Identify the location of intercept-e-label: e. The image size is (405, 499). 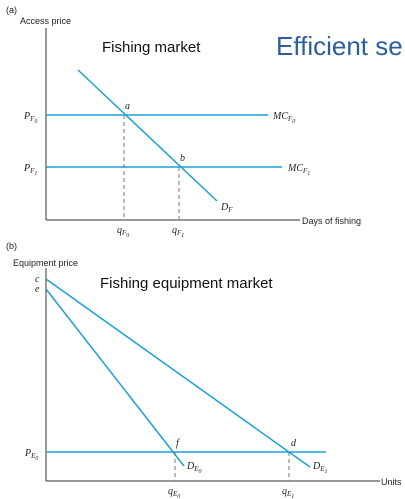
(37, 289).